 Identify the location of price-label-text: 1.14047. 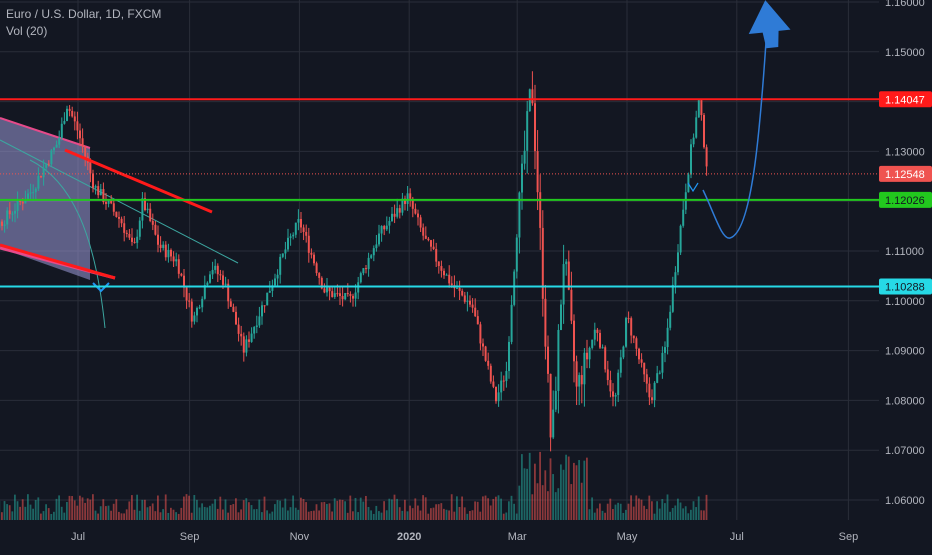
(905, 100).